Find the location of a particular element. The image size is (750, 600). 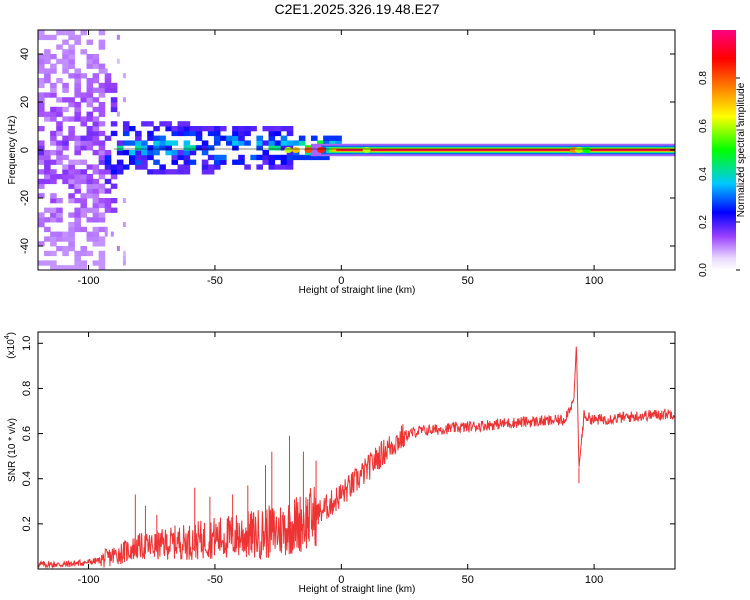

colorbar-tick-label: 0.8 is located at coordinates (703, 78).